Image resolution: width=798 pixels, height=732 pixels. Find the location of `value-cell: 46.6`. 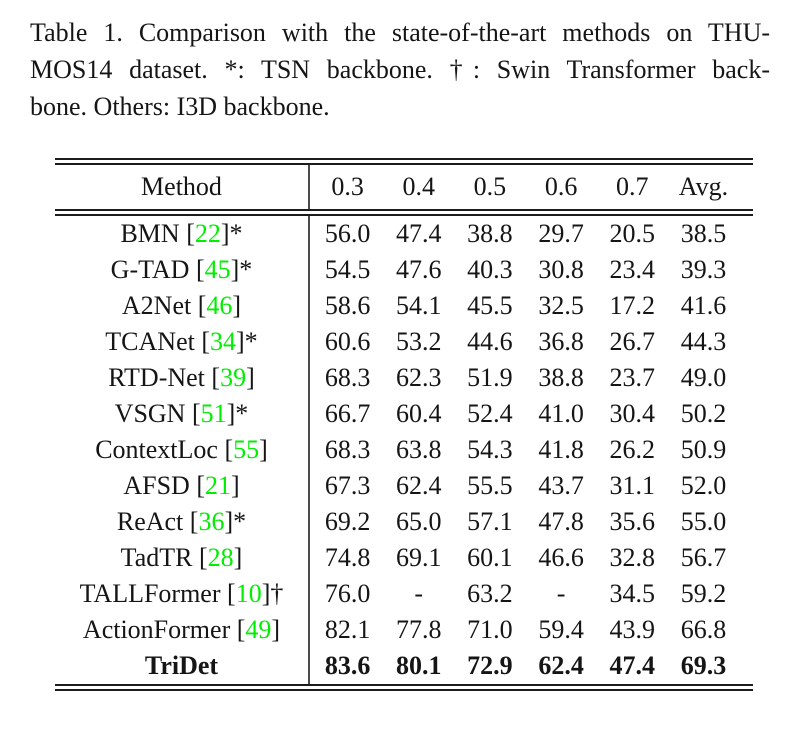

value-cell: 46.6 is located at coordinates (561, 557).